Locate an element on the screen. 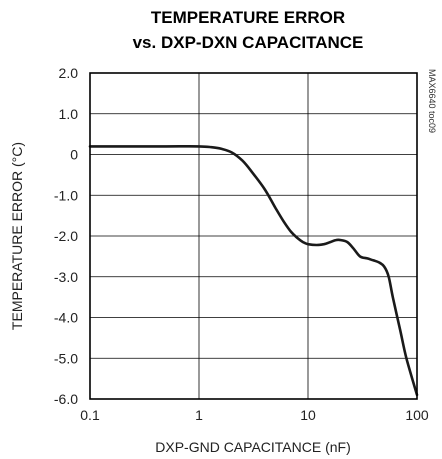  figure-note: MAX6640 toc09 is located at coordinates (432, 101).